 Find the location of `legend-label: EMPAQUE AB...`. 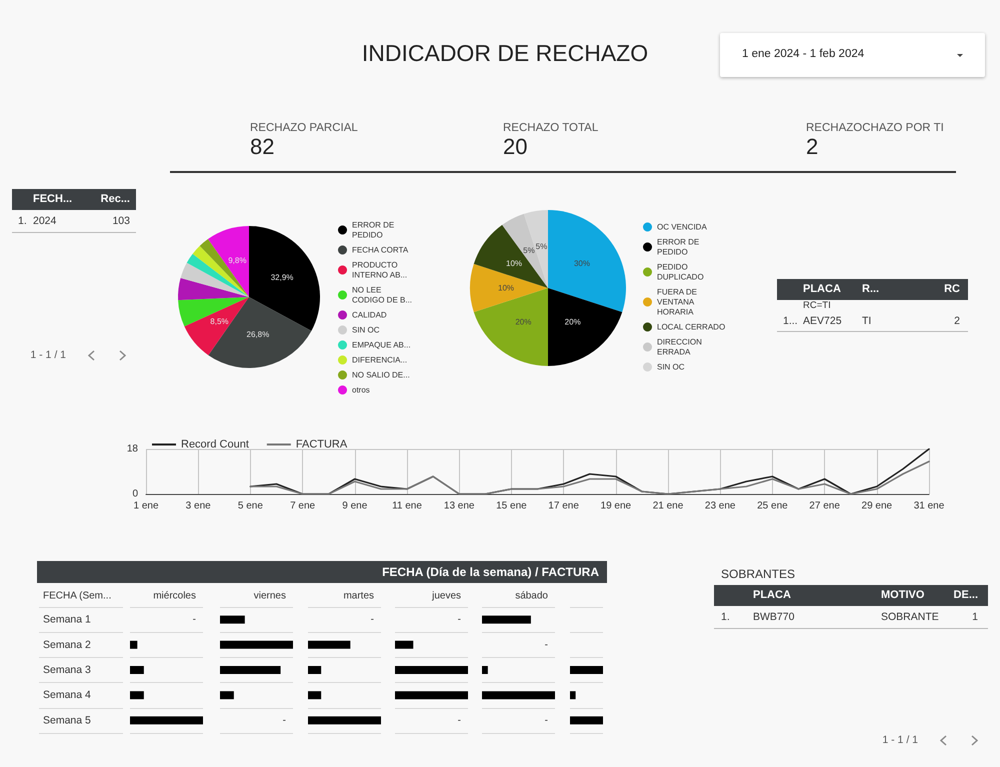

legend-label: EMPAQUE AB... is located at coordinates (381, 345).